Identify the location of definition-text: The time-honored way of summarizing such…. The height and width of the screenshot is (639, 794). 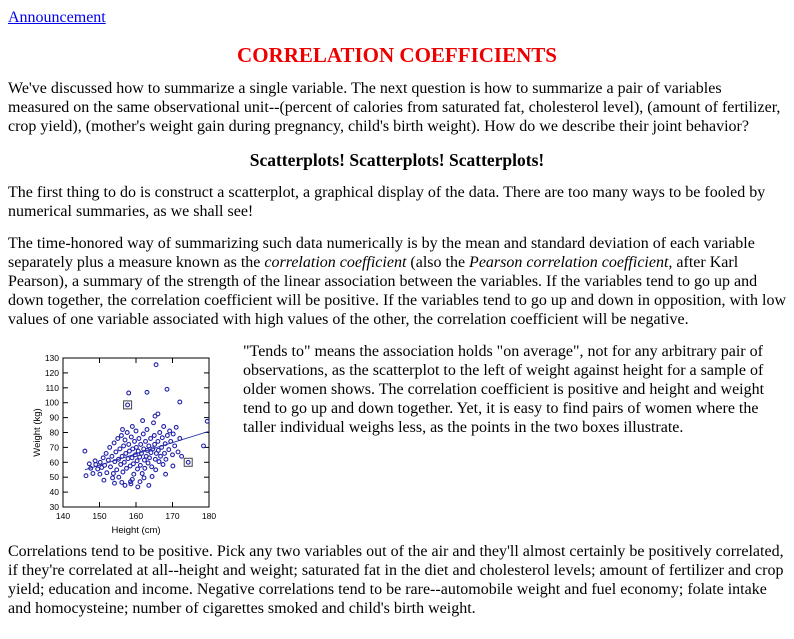
(381, 253).